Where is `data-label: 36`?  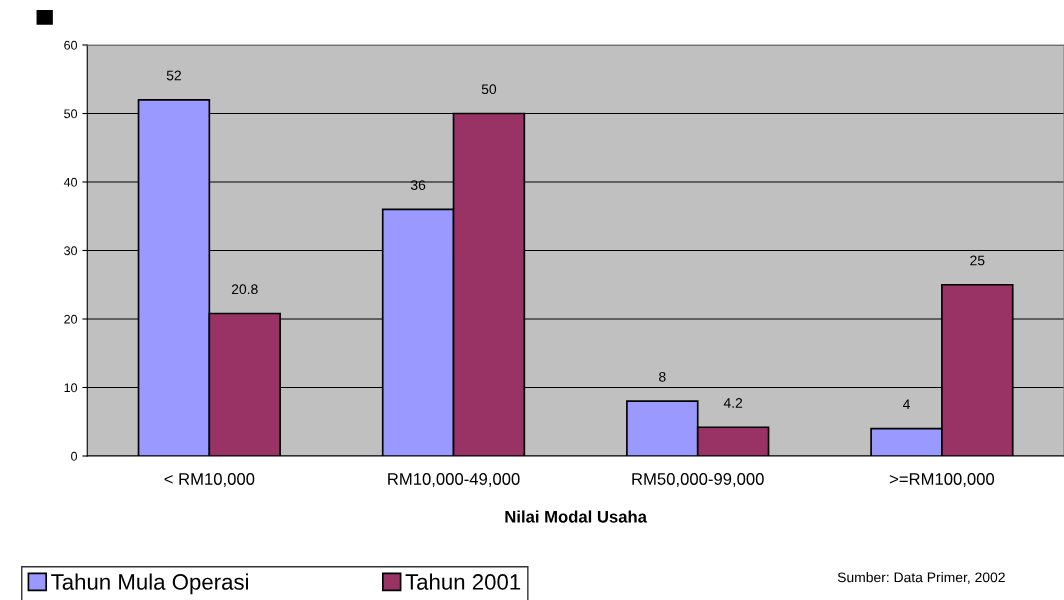 data-label: 36 is located at coordinates (418, 185).